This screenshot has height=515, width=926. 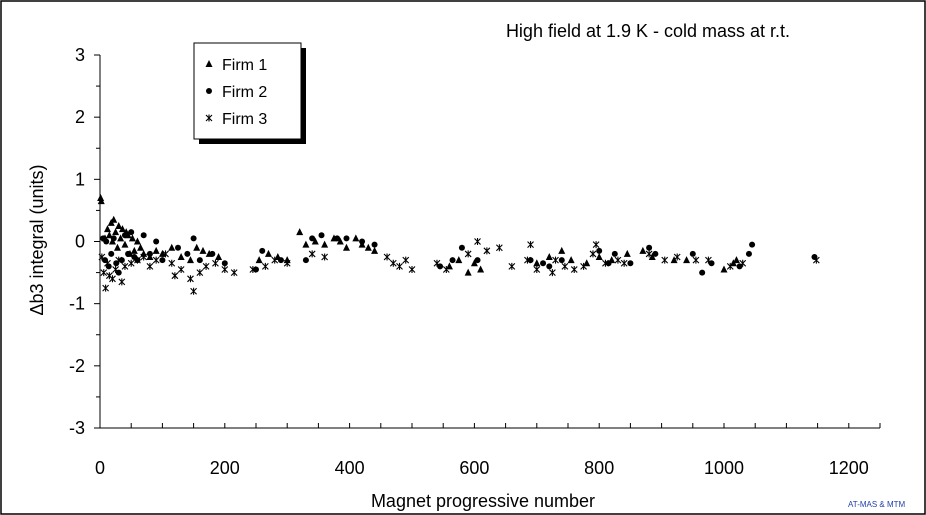 I want to click on credit-label: AT-MAS & MTM, so click(x=877, y=504).